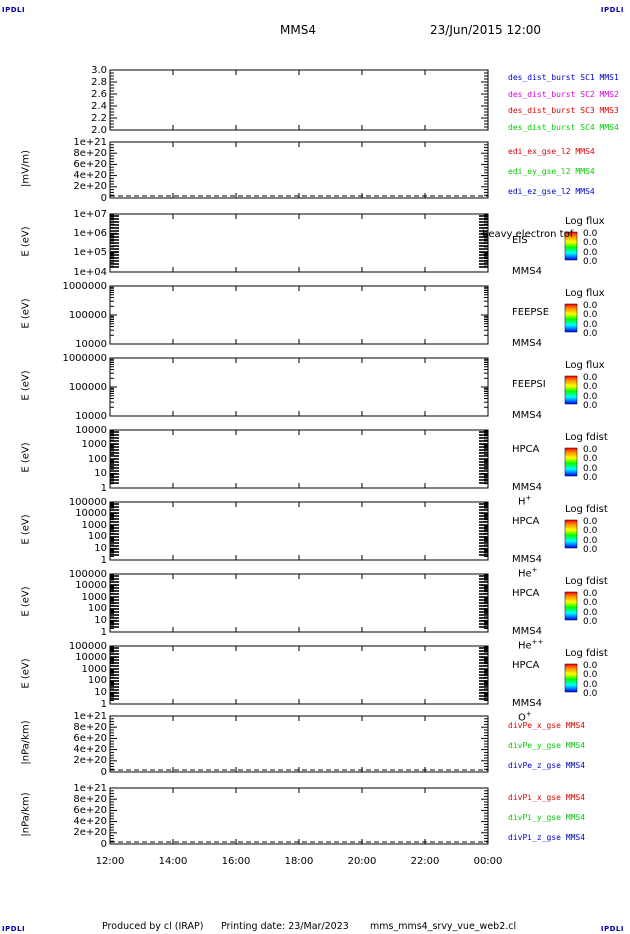  What do you see at coordinates (153, 926) in the screenshot?
I see `footer-produced-by: Produced by cl (IRAP)` at bounding box center [153, 926].